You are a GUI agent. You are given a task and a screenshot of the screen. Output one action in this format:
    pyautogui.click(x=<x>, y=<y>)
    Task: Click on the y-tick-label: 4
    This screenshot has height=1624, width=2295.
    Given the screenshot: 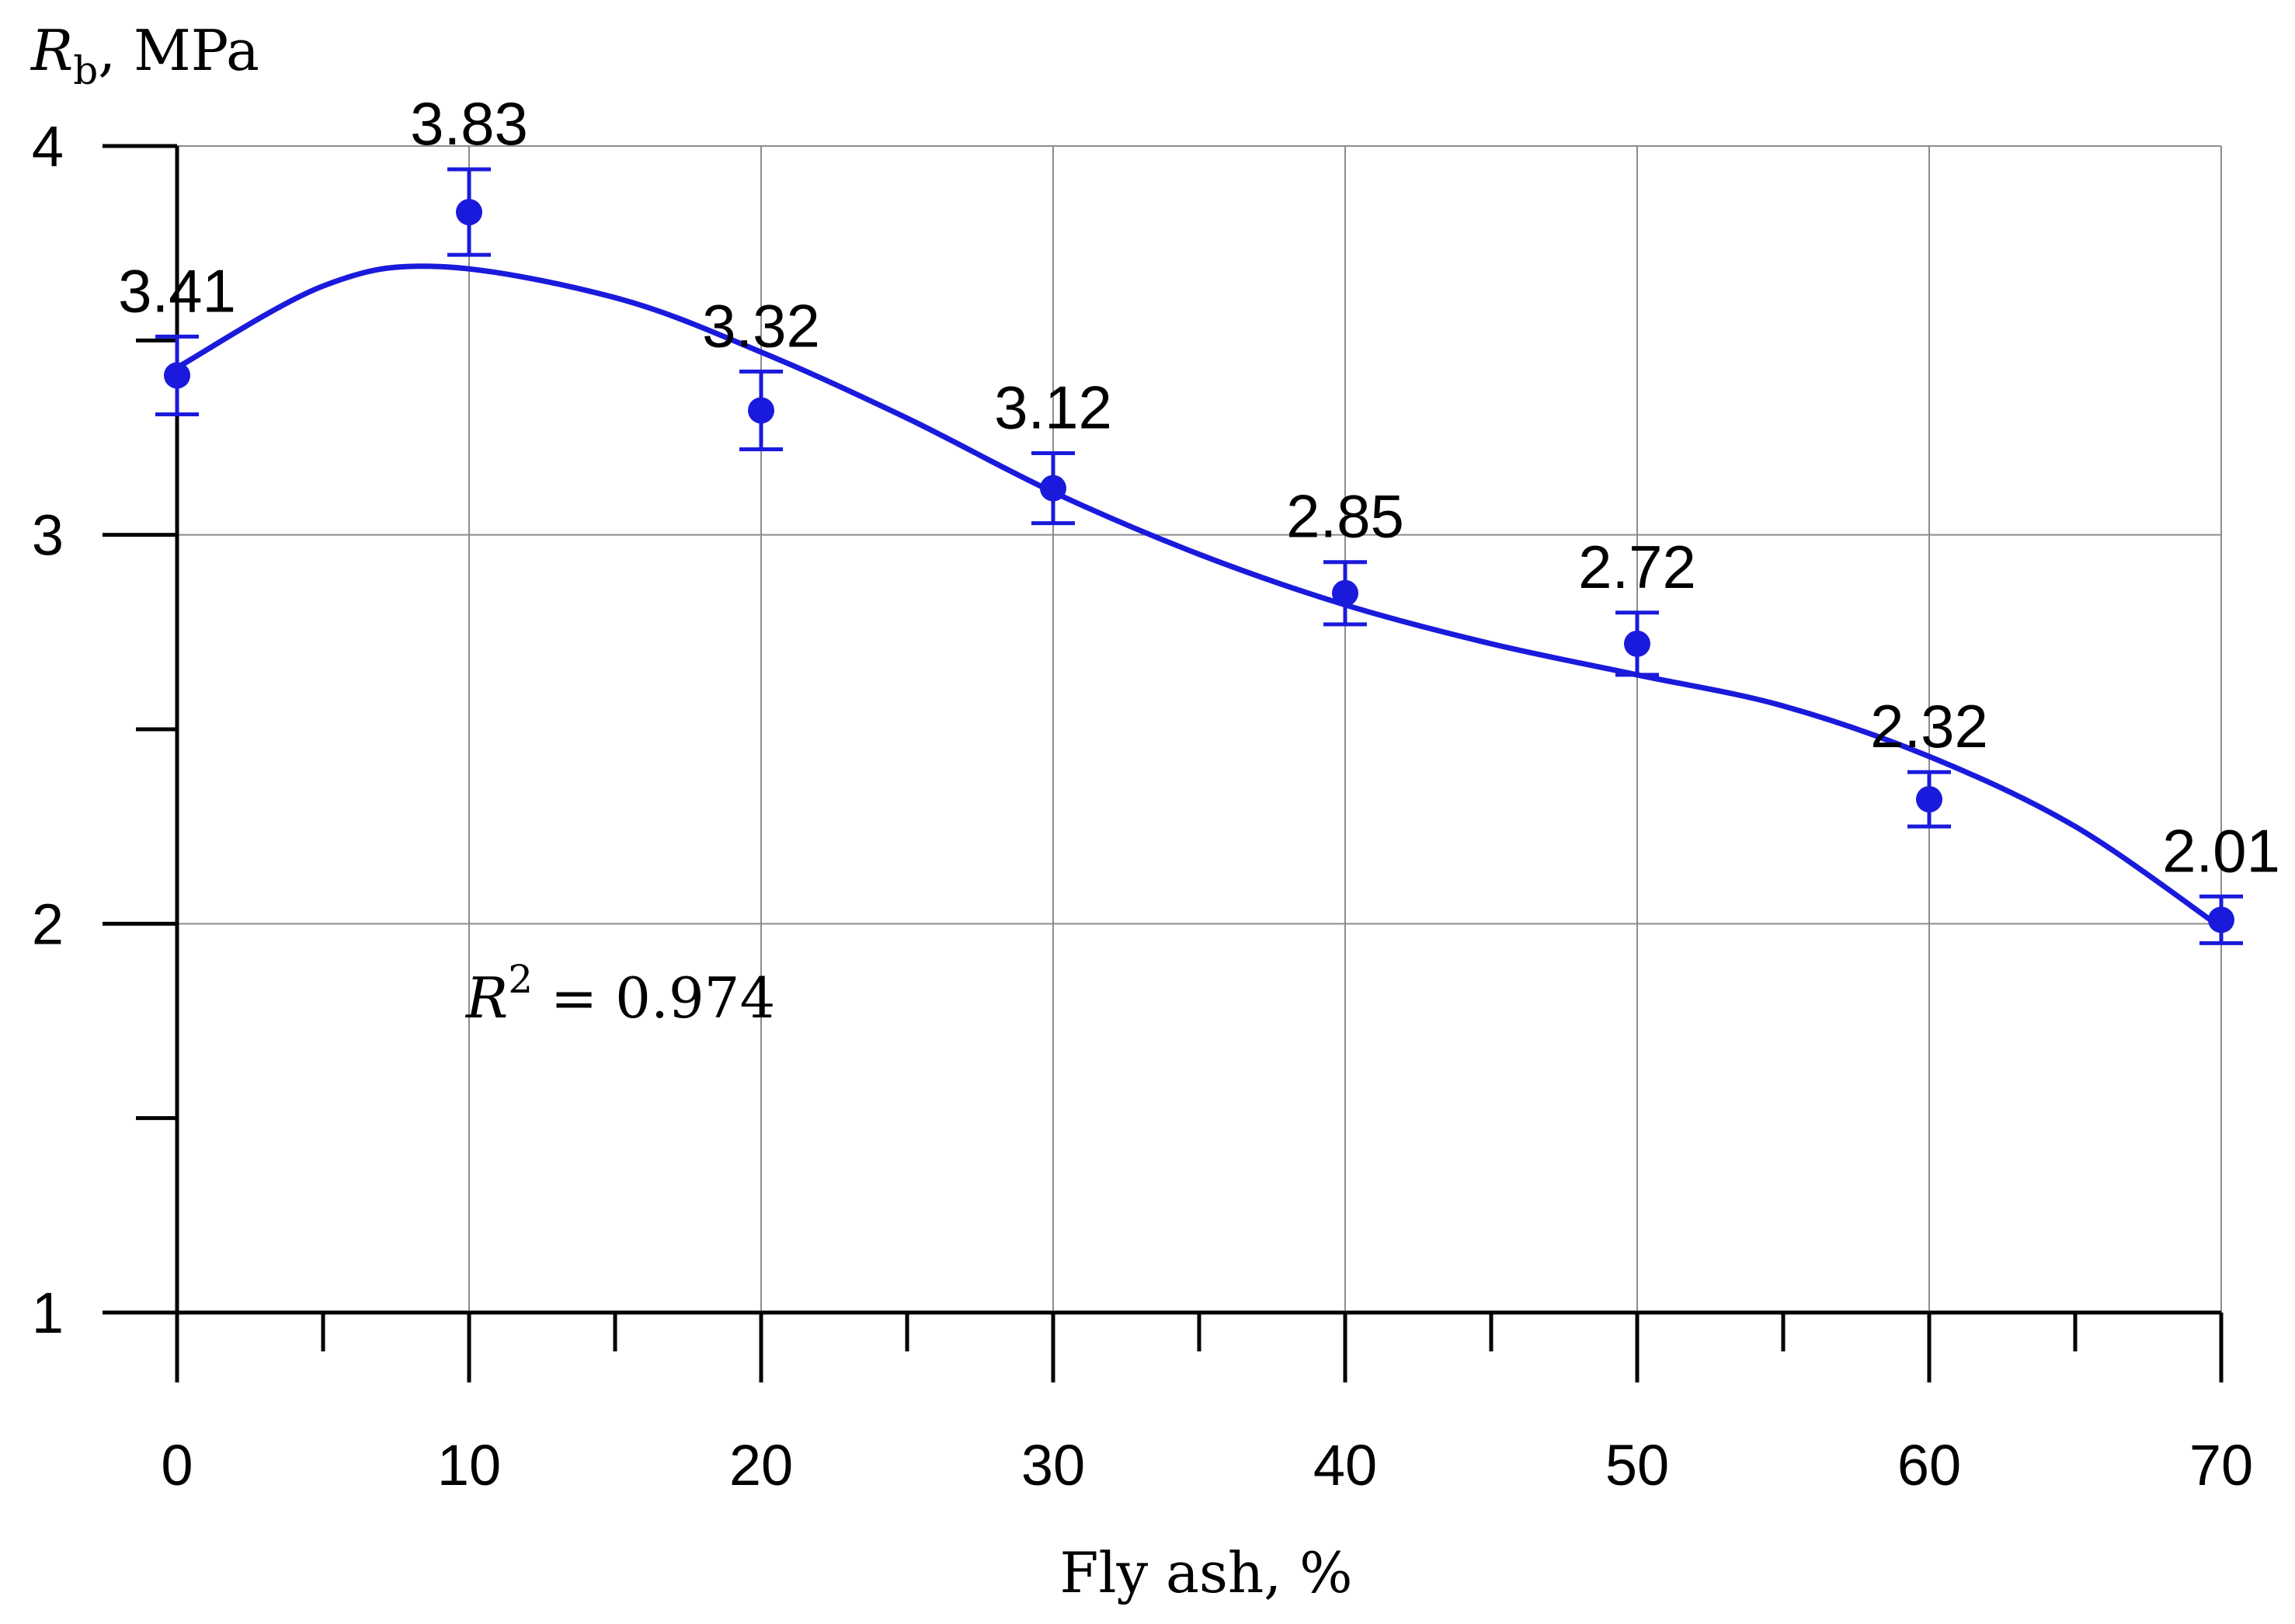 What is the action you would take?
    pyautogui.click(x=48, y=146)
    